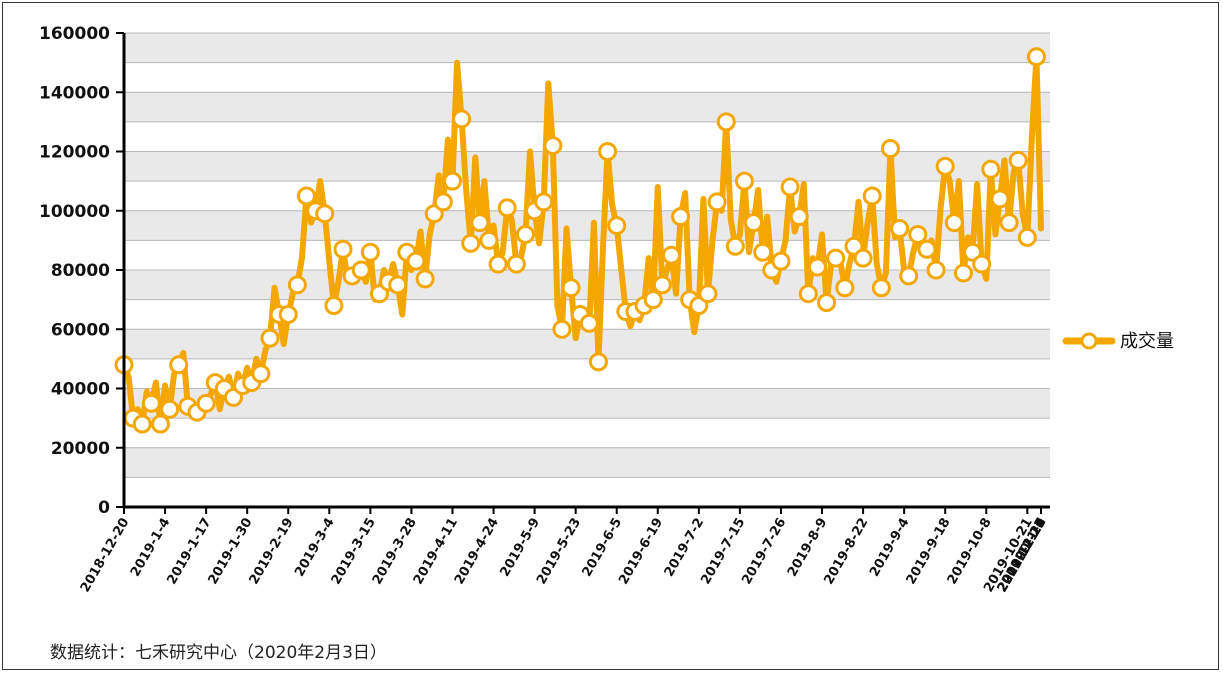 Image resolution: width=1223 pixels, height=674 pixels. Describe the element at coordinates (104, 508) in the screenshot. I see `y-tick-label: 0` at that location.